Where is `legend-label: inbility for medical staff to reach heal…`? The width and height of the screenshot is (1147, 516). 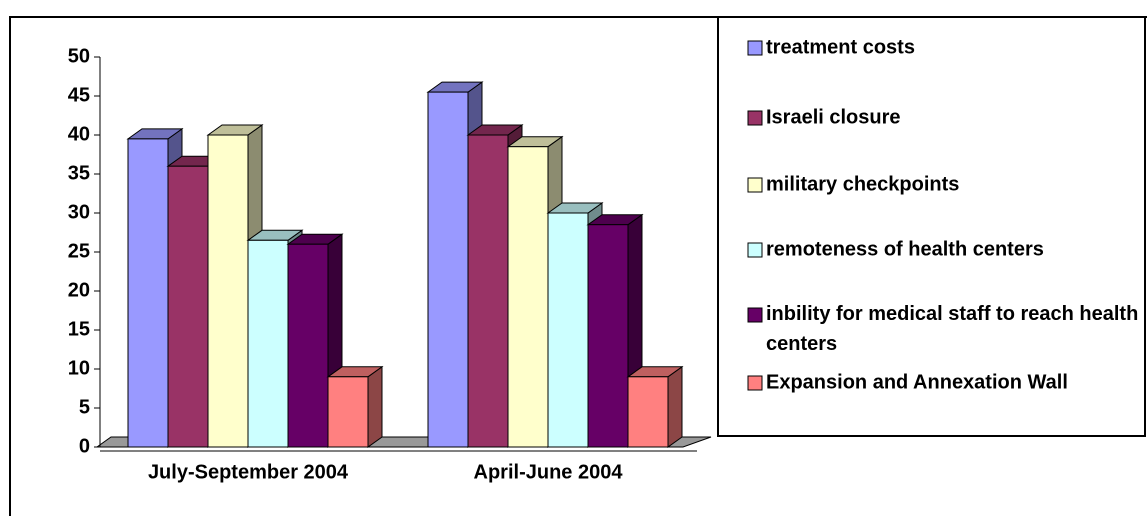
legend-label: inbility for medical staff to reach heal… is located at coordinates (955, 329).